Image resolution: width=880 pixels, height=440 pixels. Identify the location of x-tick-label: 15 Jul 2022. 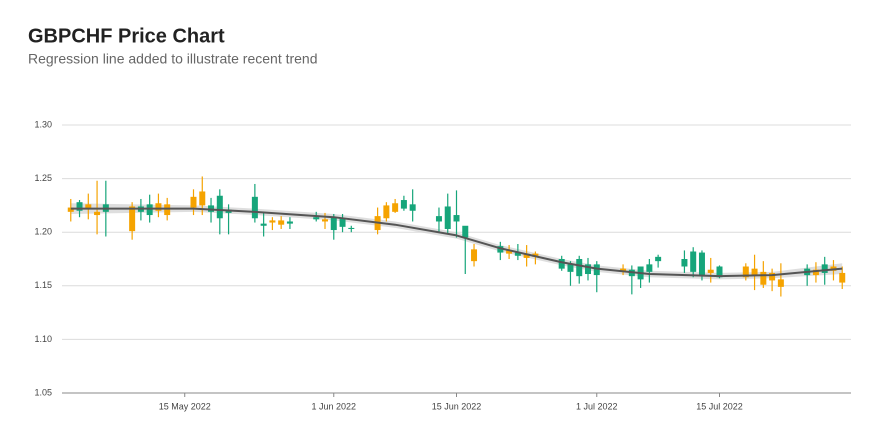
(719, 406).